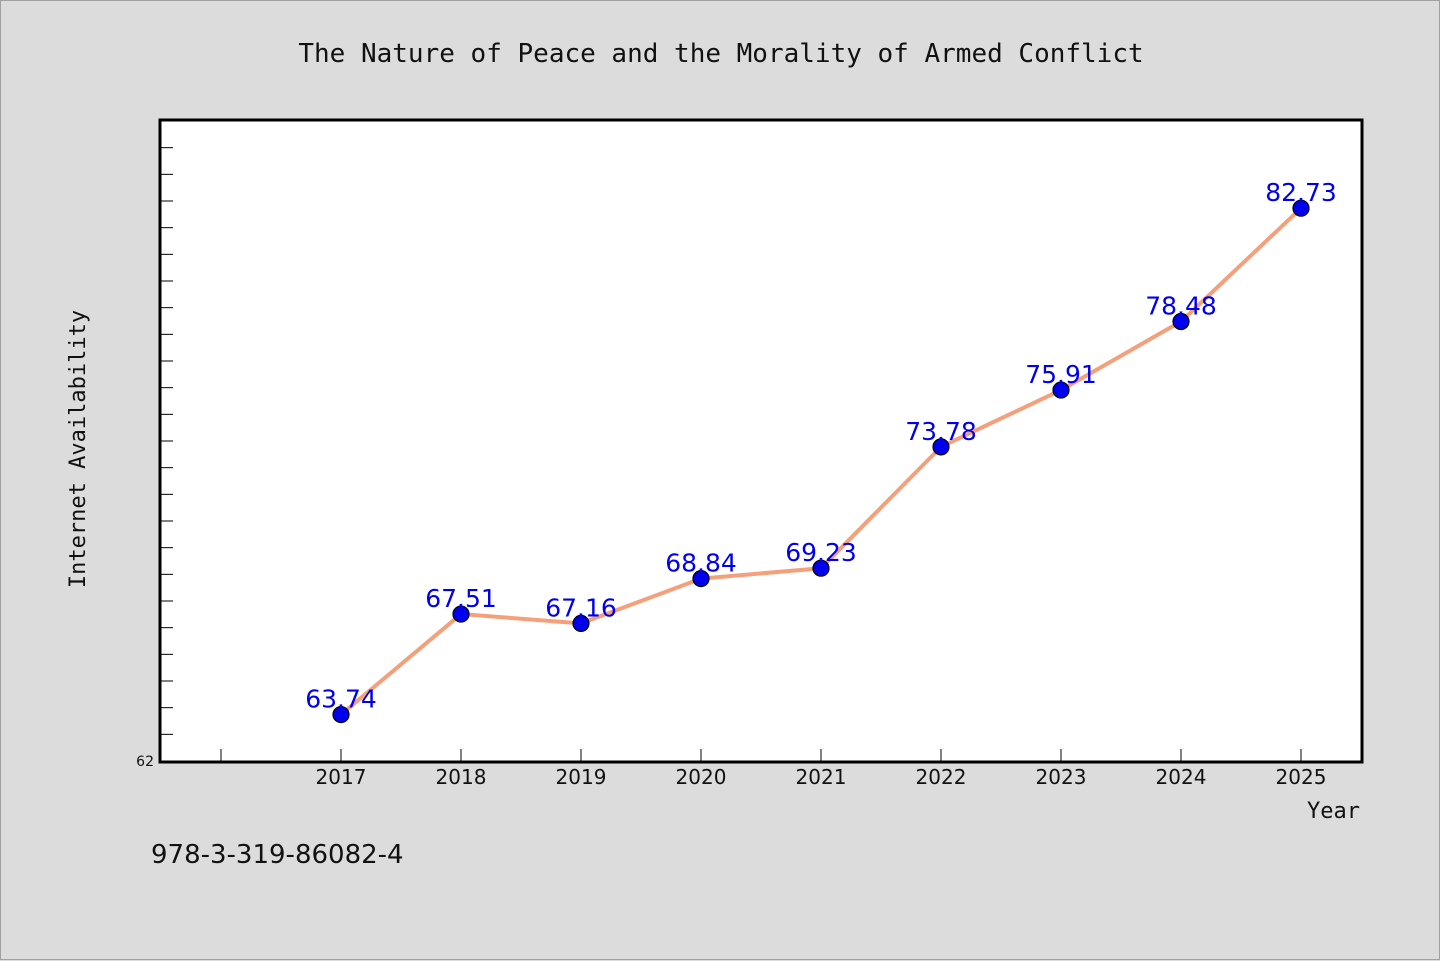 This screenshot has width=1440, height=961. Describe the element at coordinates (1061, 777) in the screenshot. I see `x-tick-label: 2023` at that location.